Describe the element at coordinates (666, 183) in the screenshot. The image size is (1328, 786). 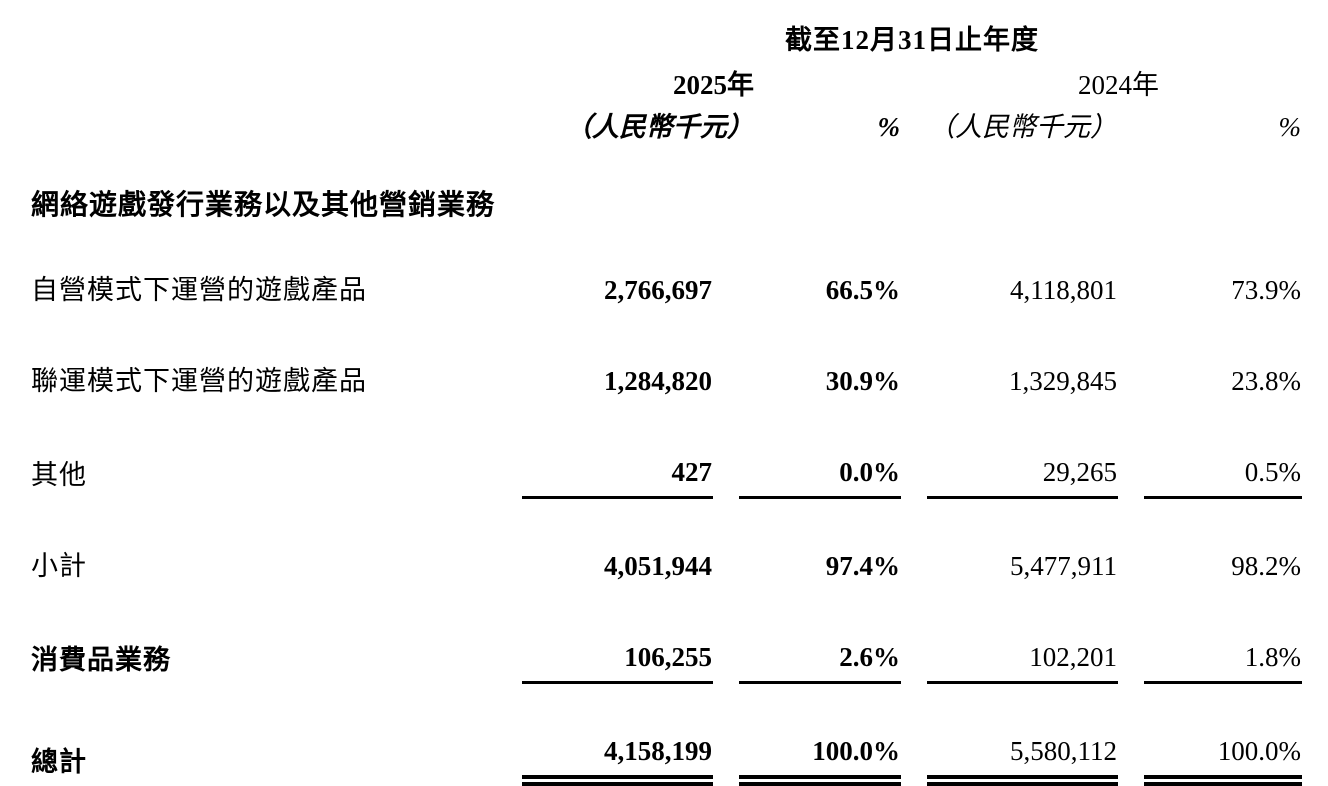
I see `section-header-row: 網絡遊戲發行業務以及其他營銷業務` at that location.